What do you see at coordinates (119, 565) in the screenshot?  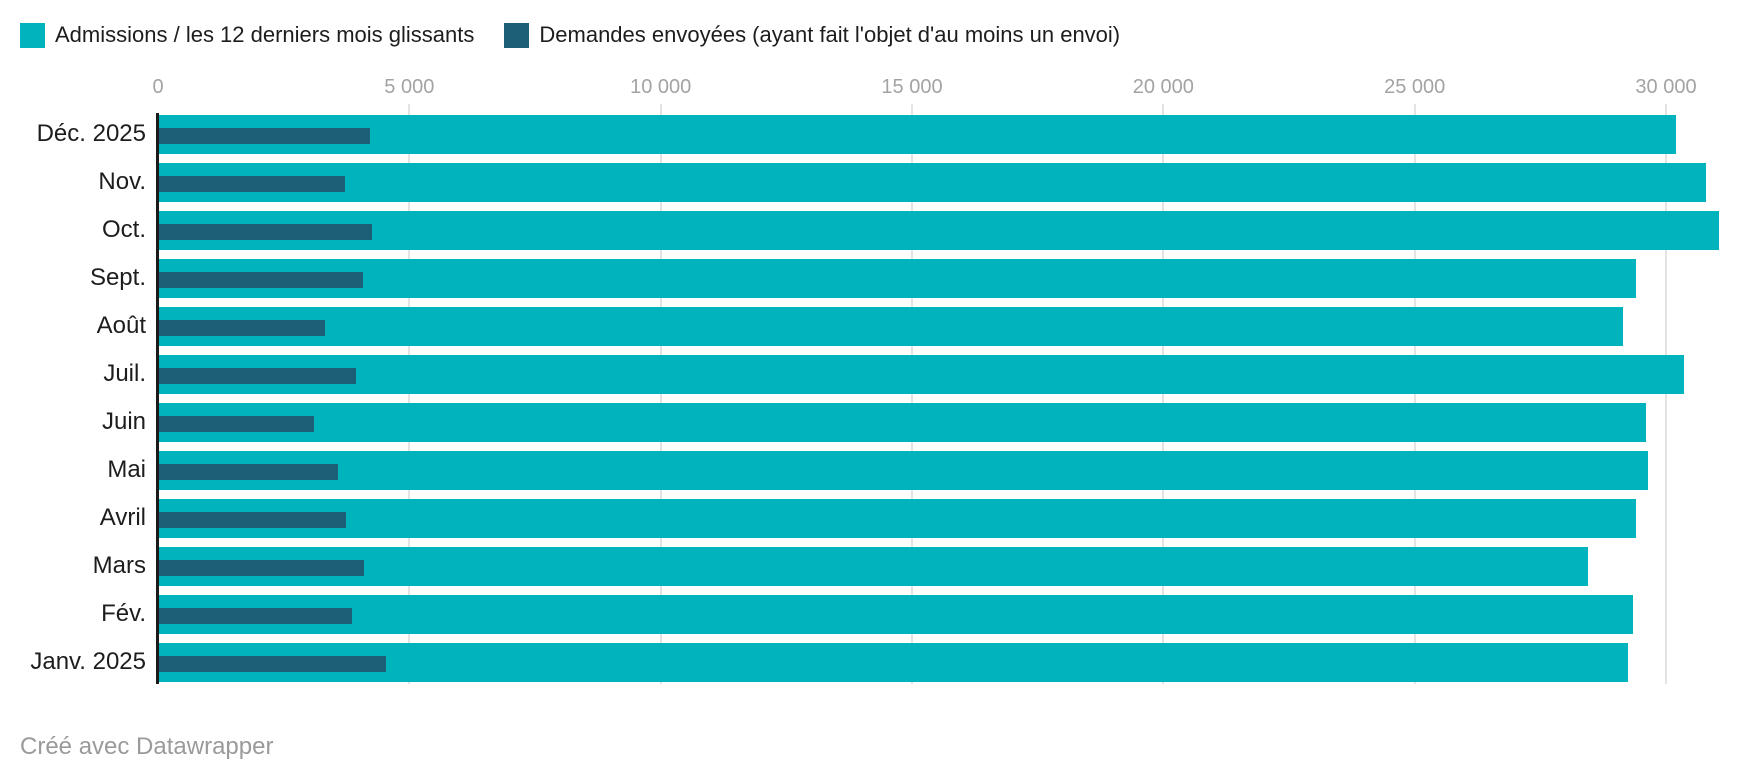 I see `y-axis-label: Mars` at bounding box center [119, 565].